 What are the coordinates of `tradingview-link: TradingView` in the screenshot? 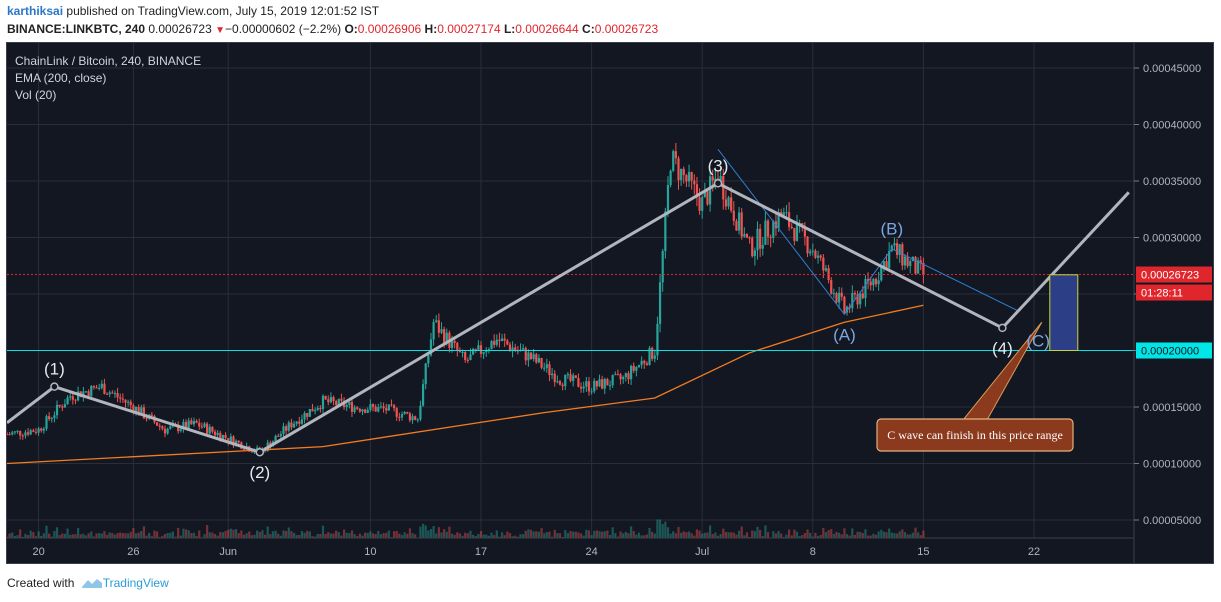 It's located at (135, 583).